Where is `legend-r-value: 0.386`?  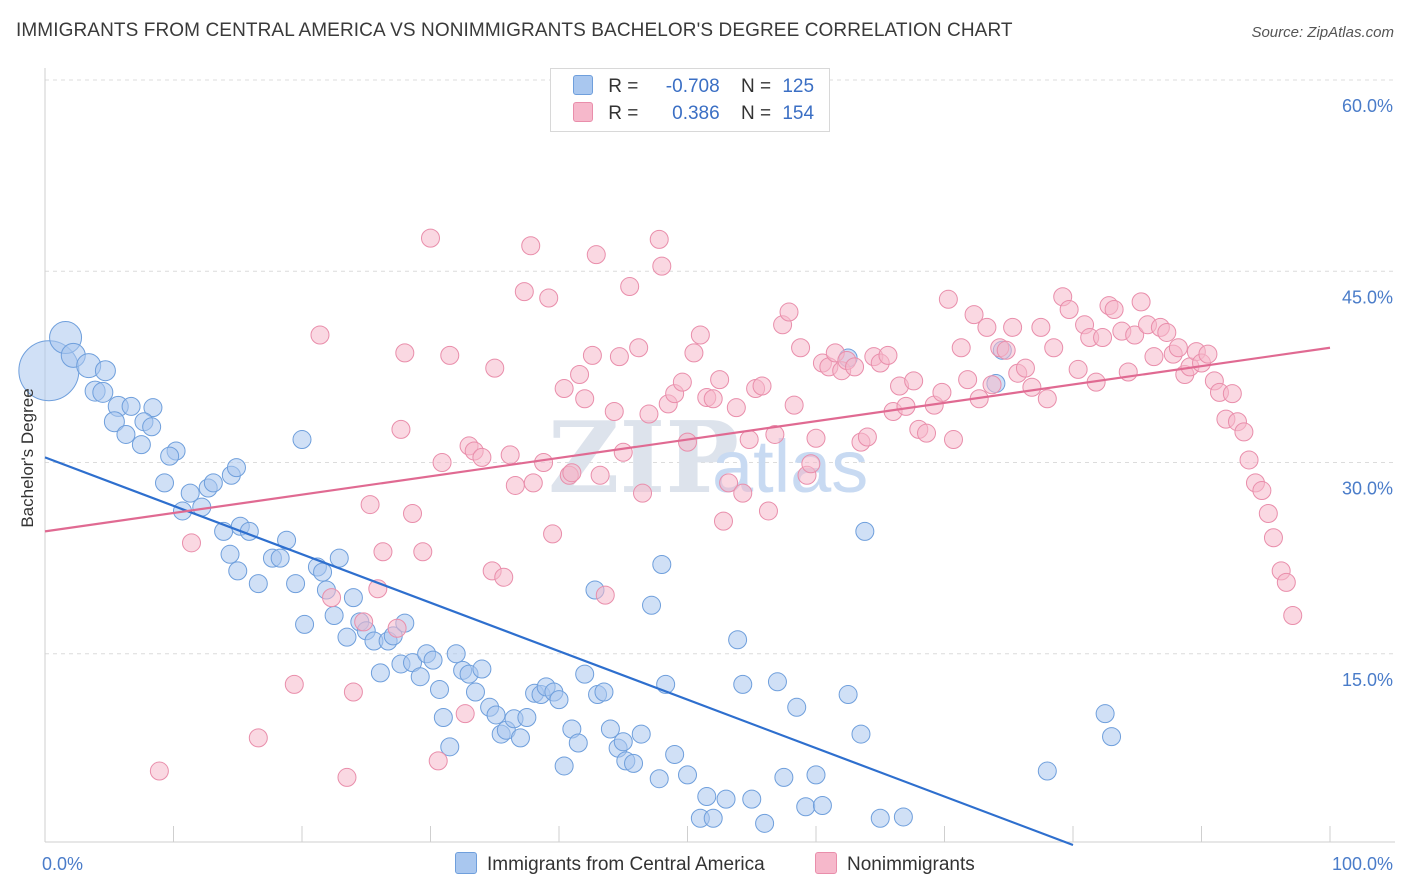 legend-r-value: 0.386 is located at coordinates (696, 113).